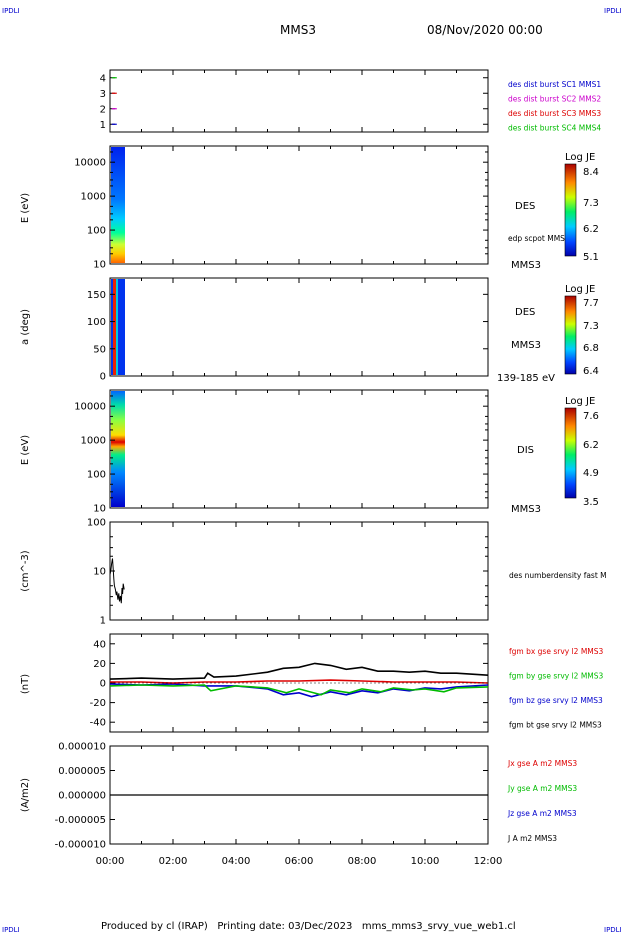  What do you see at coordinates (591, 172) in the screenshot?
I see `colorbar-tick: 8.4` at bounding box center [591, 172].